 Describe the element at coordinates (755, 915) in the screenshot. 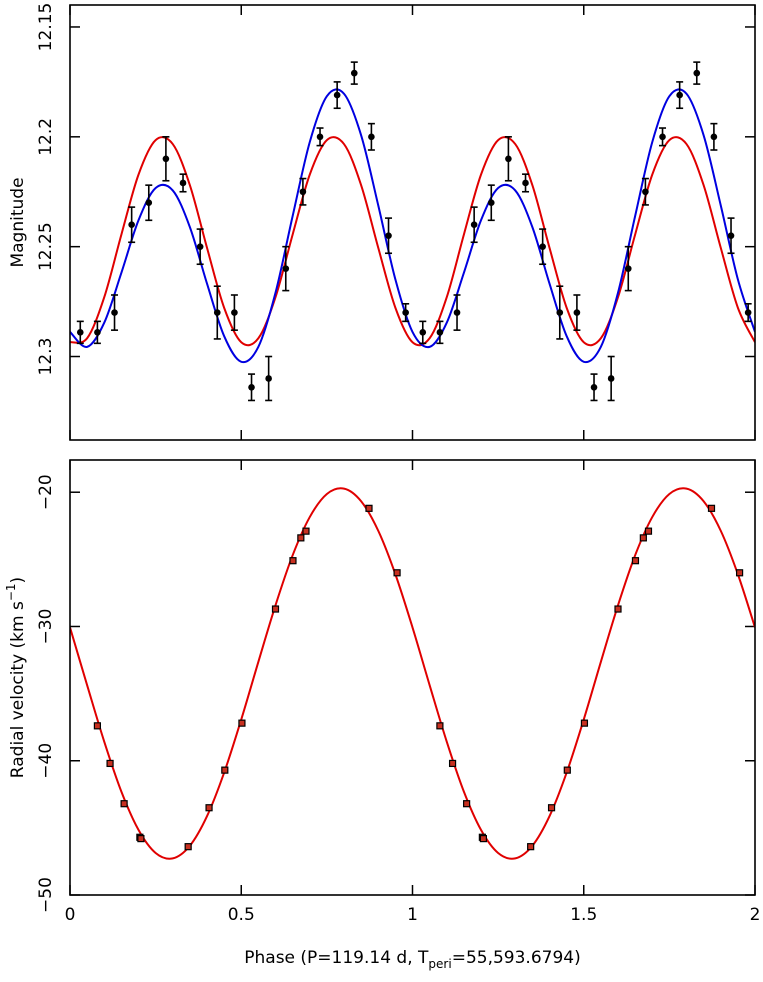

I see `x-tick-label: 2` at that location.